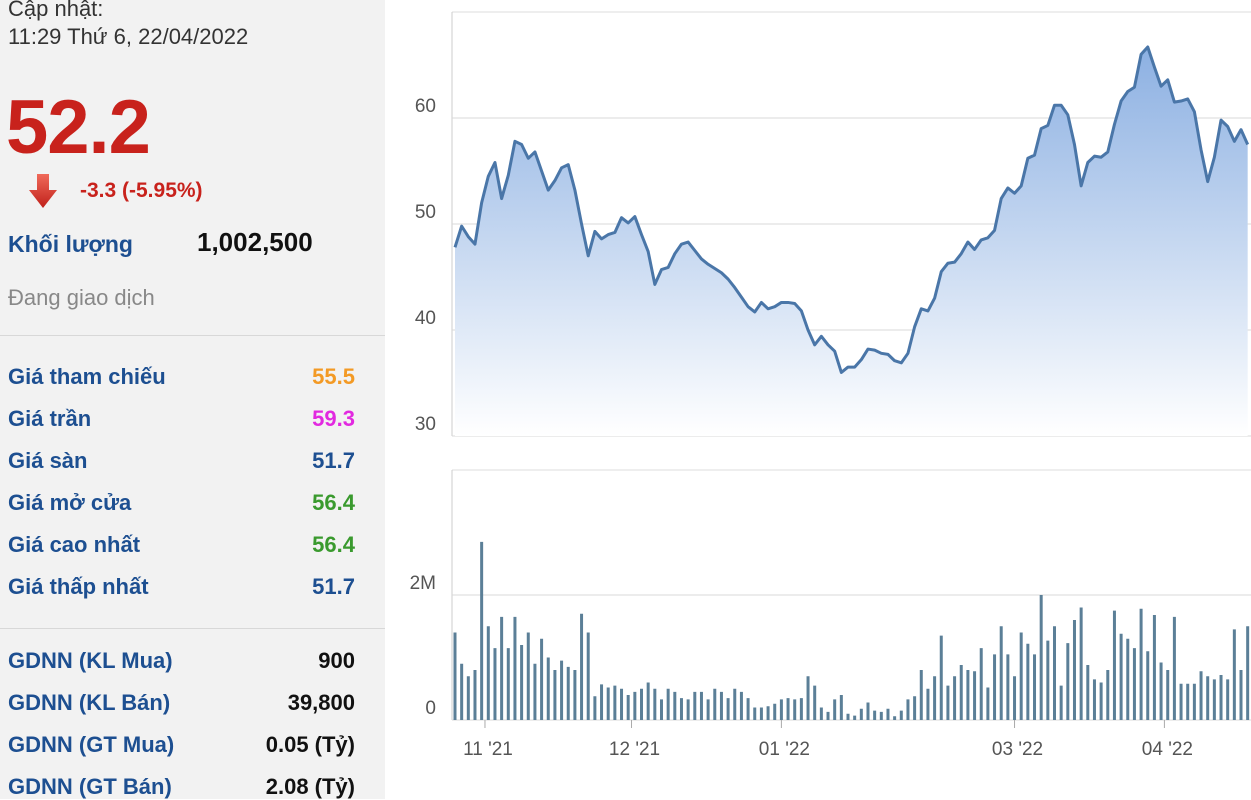 The height and width of the screenshot is (800, 1251). I want to click on volume-label: Khối lượng, so click(70, 244).